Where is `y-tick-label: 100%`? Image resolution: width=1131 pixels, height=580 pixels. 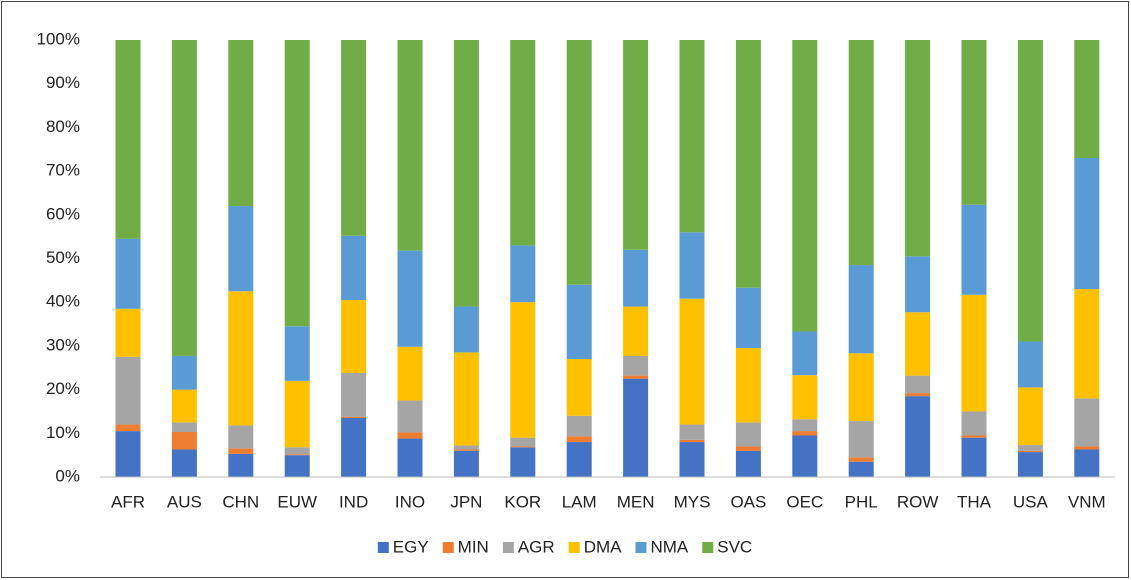
y-tick-label: 100% is located at coordinates (58, 38).